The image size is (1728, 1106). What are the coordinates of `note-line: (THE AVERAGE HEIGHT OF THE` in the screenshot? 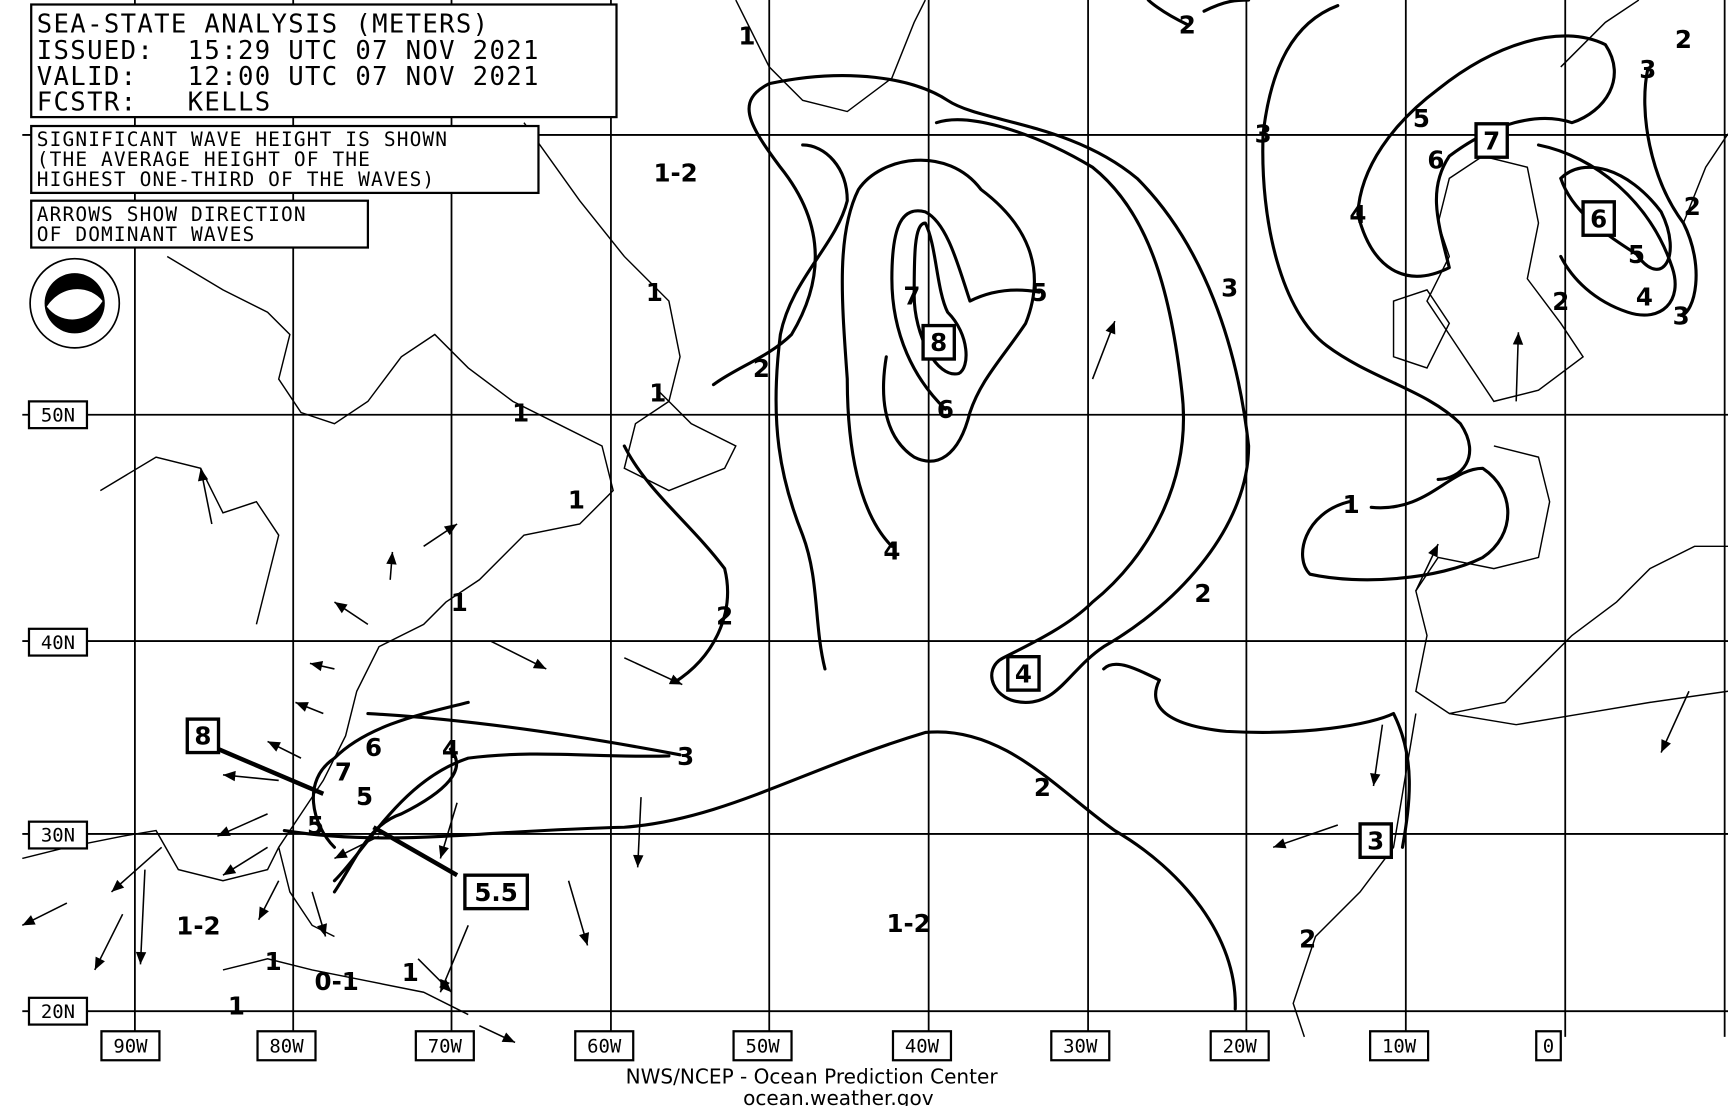 It's located at (204, 159).